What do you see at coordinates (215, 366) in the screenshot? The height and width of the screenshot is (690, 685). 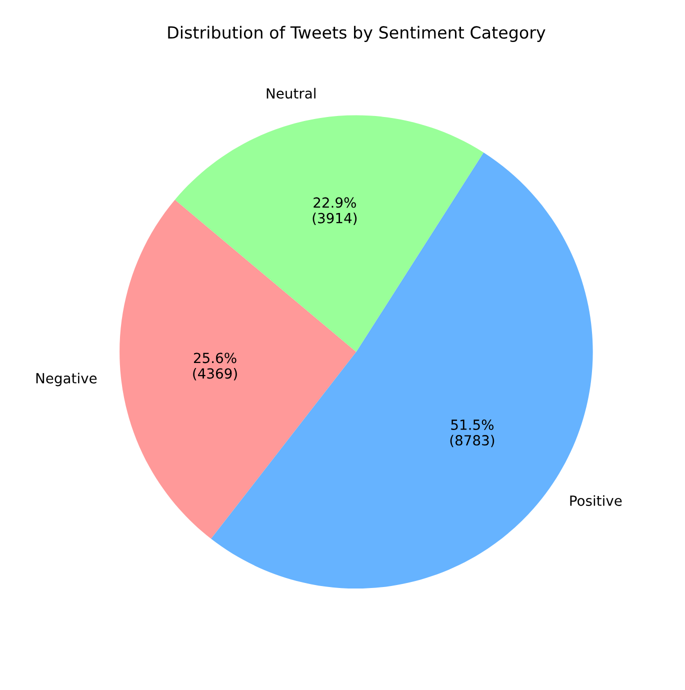 I see `data-label: 25.6% (4369)` at bounding box center [215, 366].